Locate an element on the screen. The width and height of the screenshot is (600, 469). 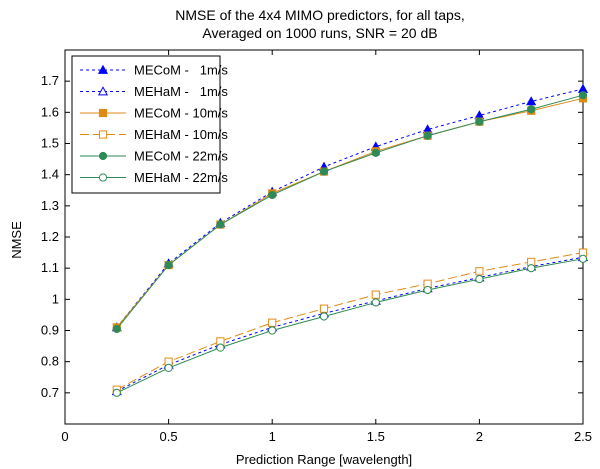
legend-box is located at coordinates (146, 124).